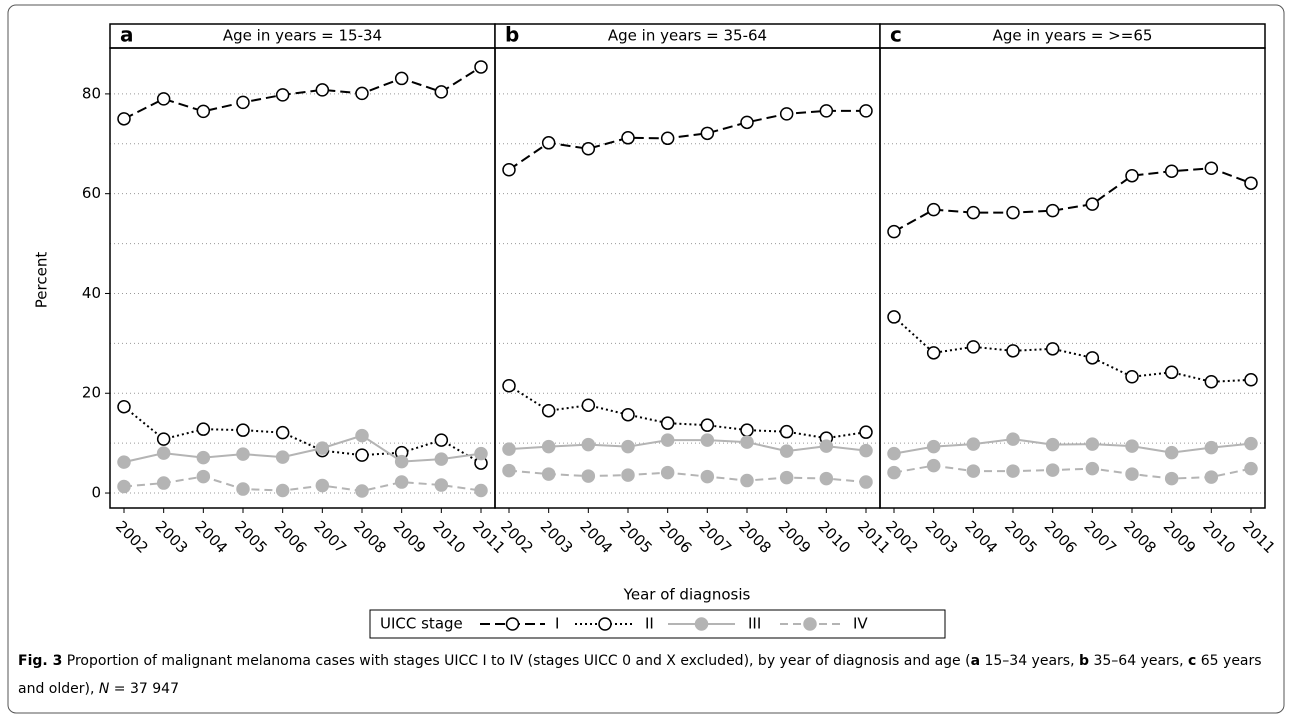 This screenshot has width=1292, height=715. I want to click on legend-box, so click(657, 624).